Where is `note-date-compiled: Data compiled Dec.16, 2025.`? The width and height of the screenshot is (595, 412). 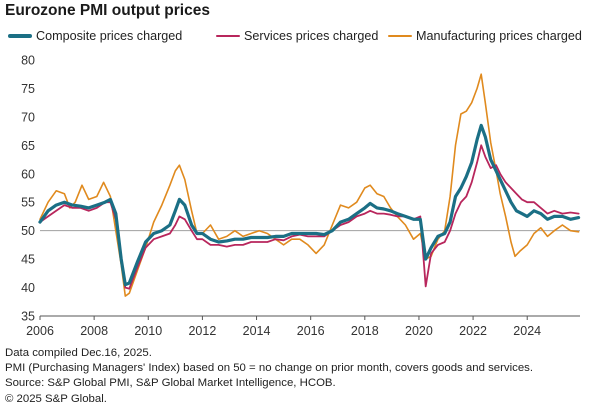
note-date-compiled: Data compiled Dec.16, 2025. is located at coordinates (78, 353).